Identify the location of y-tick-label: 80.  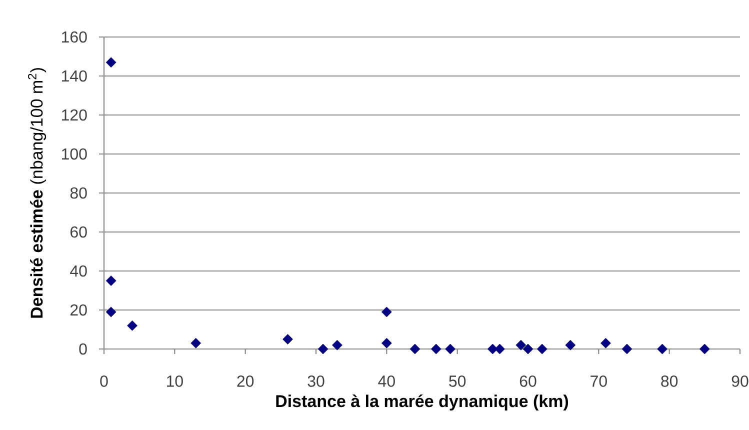
(78, 193).